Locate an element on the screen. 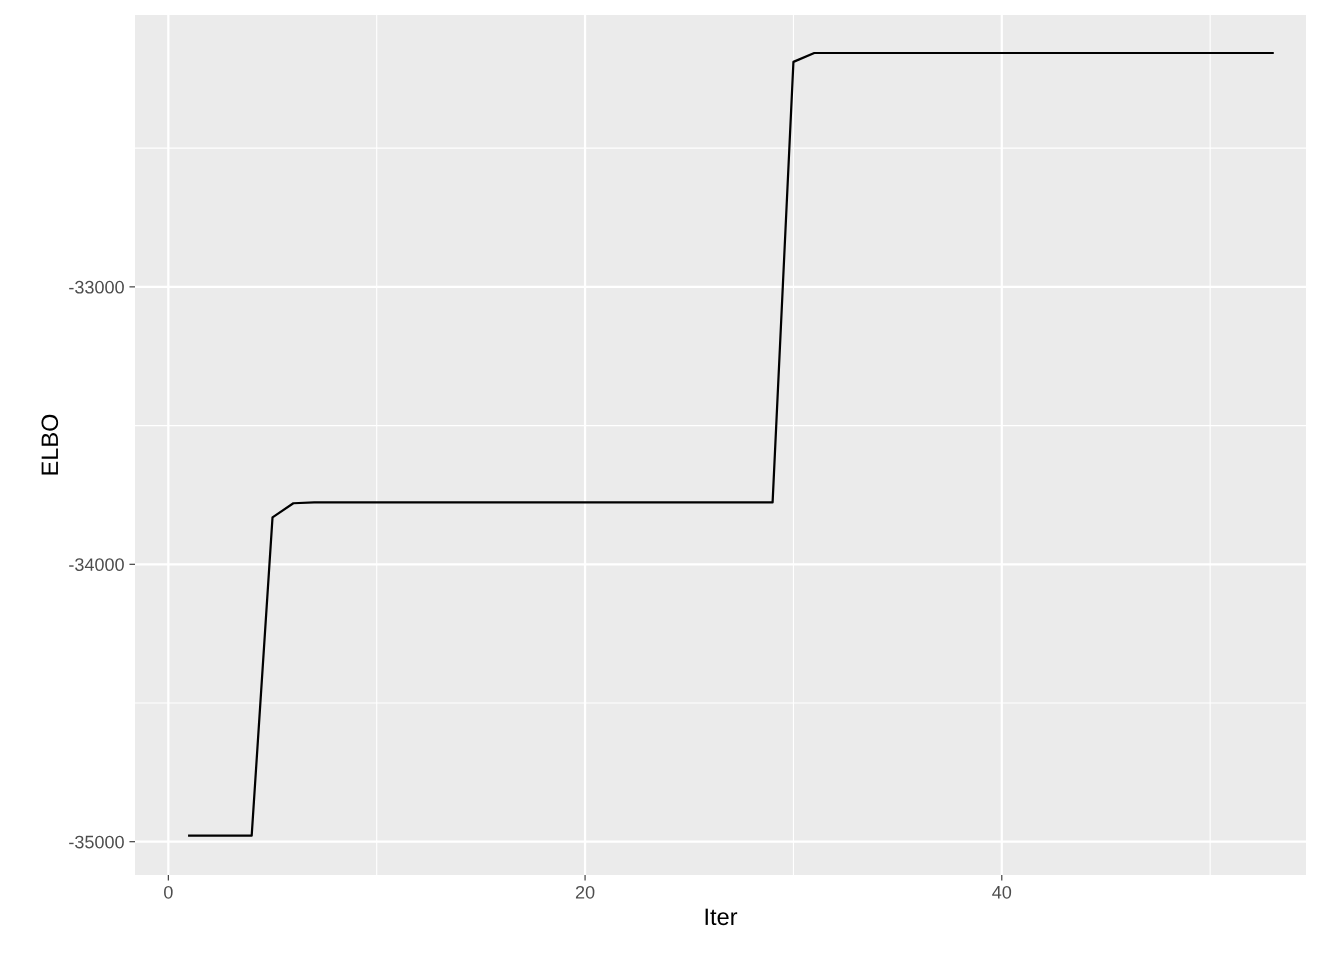 Image resolution: width=1344 pixels, height=960 pixels. x-tick-label: 20 is located at coordinates (585, 892).